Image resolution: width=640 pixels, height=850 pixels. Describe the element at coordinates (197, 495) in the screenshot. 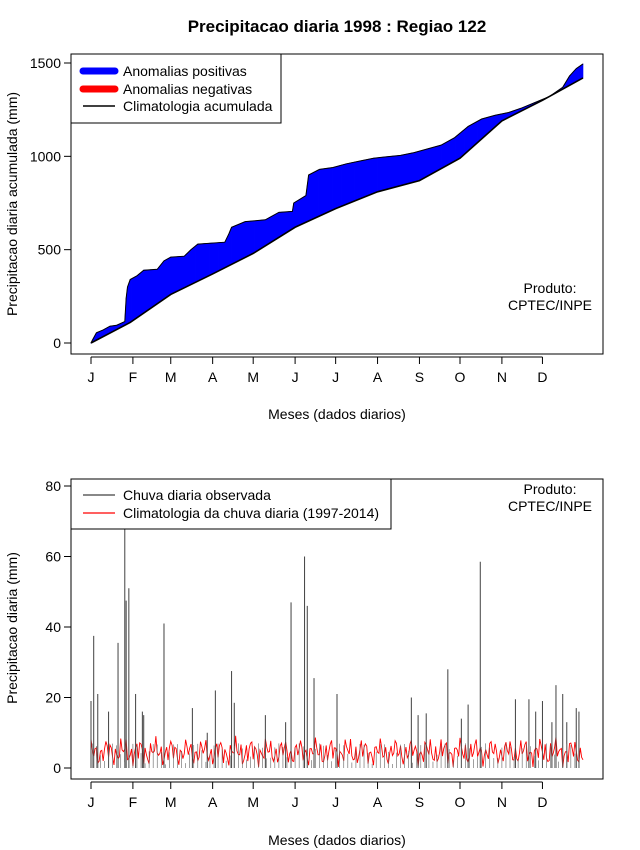

I see `legend-label-observed: Chuva diaria observada` at that location.